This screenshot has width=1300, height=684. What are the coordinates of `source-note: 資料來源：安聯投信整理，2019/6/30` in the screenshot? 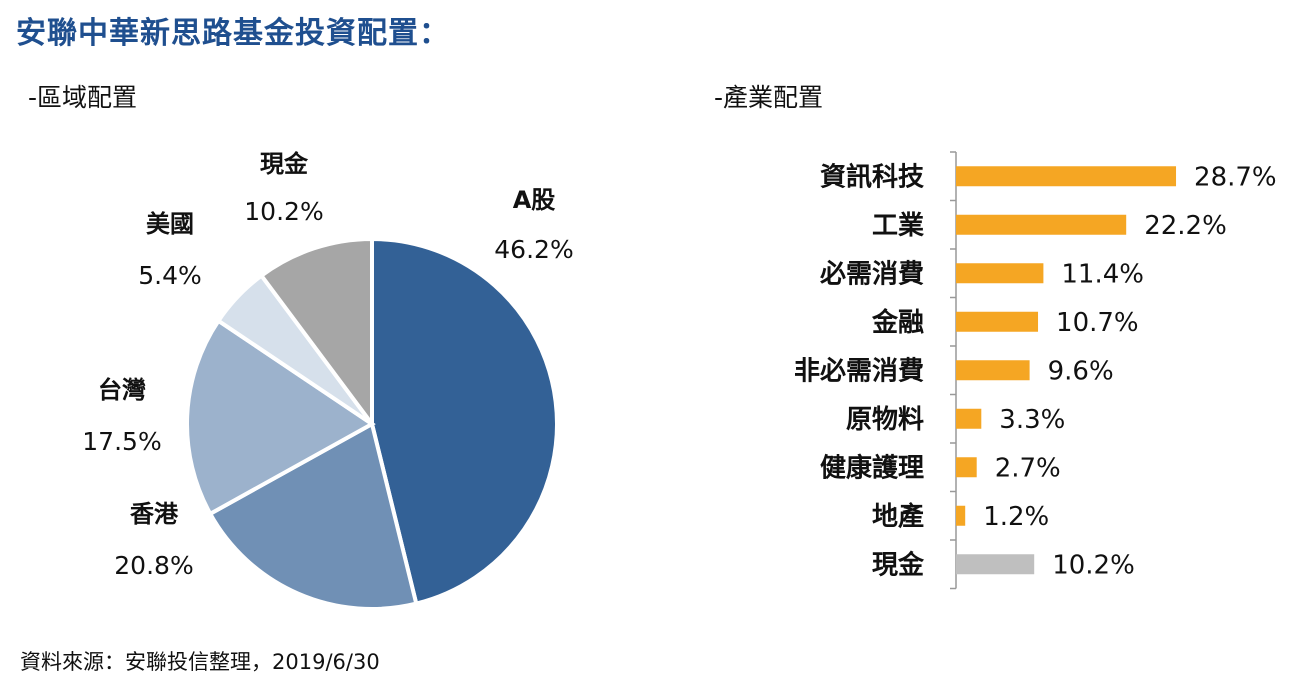 It's located at (200, 662).